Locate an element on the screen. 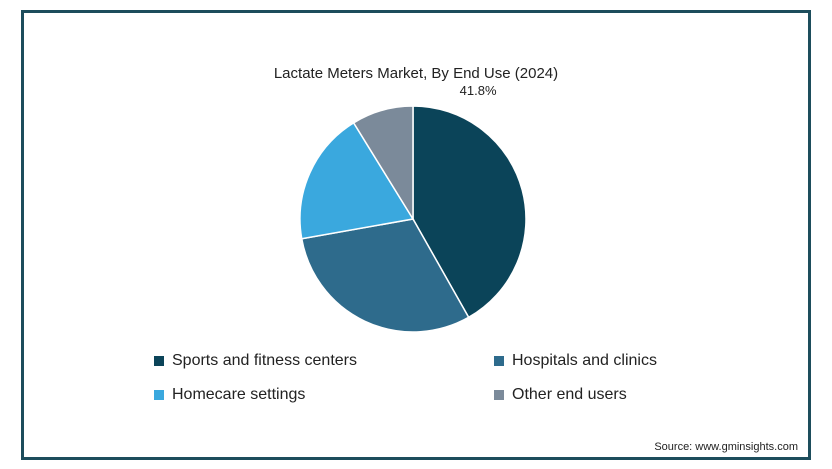  pie-slice-sports-and-fitness-centers is located at coordinates (469, 212).